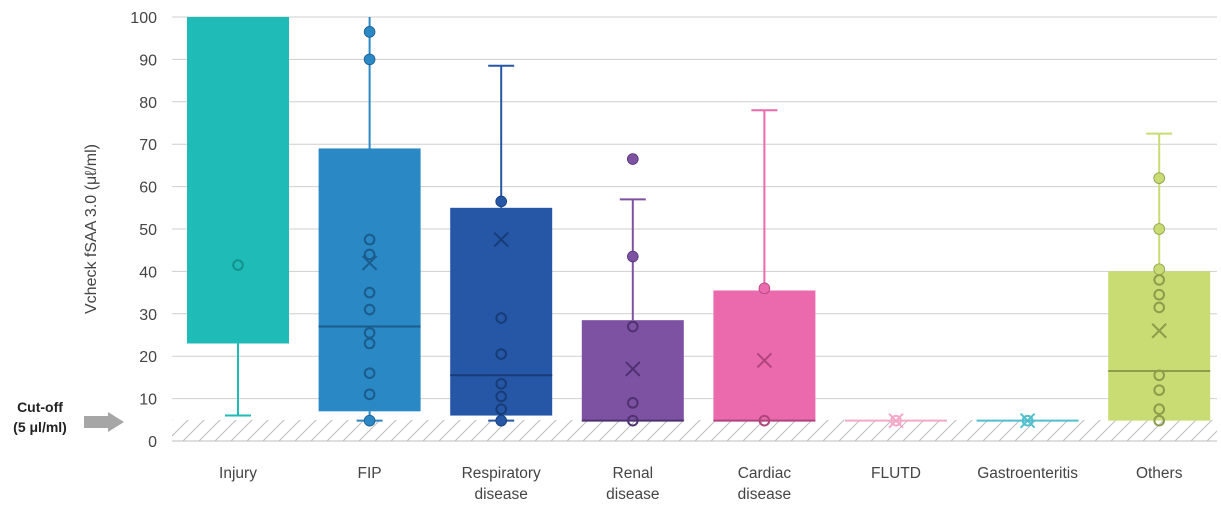  What do you see at coordinates (148, 230) in the screenshot?
I see `y-tick-label: 50` at bounding box center [148, 230].